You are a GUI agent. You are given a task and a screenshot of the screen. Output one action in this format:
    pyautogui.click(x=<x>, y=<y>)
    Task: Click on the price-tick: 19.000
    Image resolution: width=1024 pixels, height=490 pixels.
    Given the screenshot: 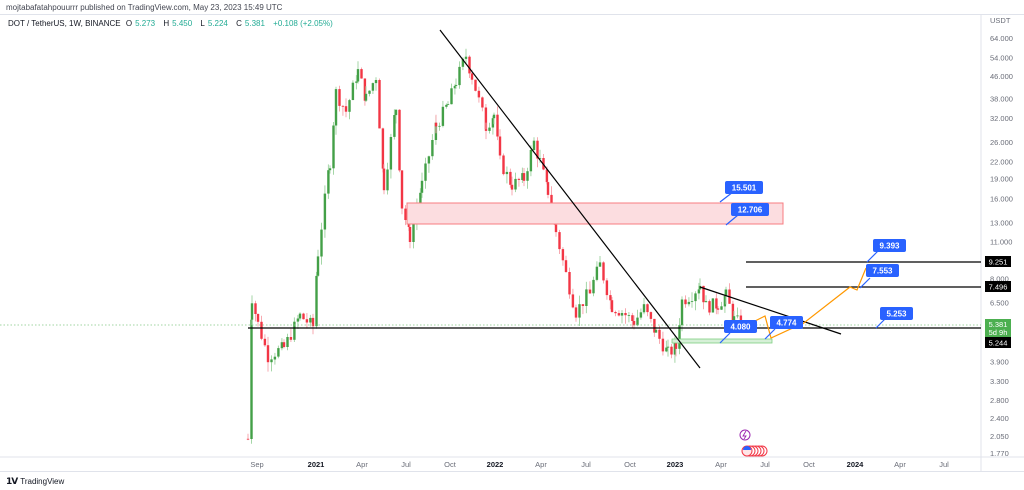 What is the action you would take?
    pyautogui.click(x=1001, y=179)
    